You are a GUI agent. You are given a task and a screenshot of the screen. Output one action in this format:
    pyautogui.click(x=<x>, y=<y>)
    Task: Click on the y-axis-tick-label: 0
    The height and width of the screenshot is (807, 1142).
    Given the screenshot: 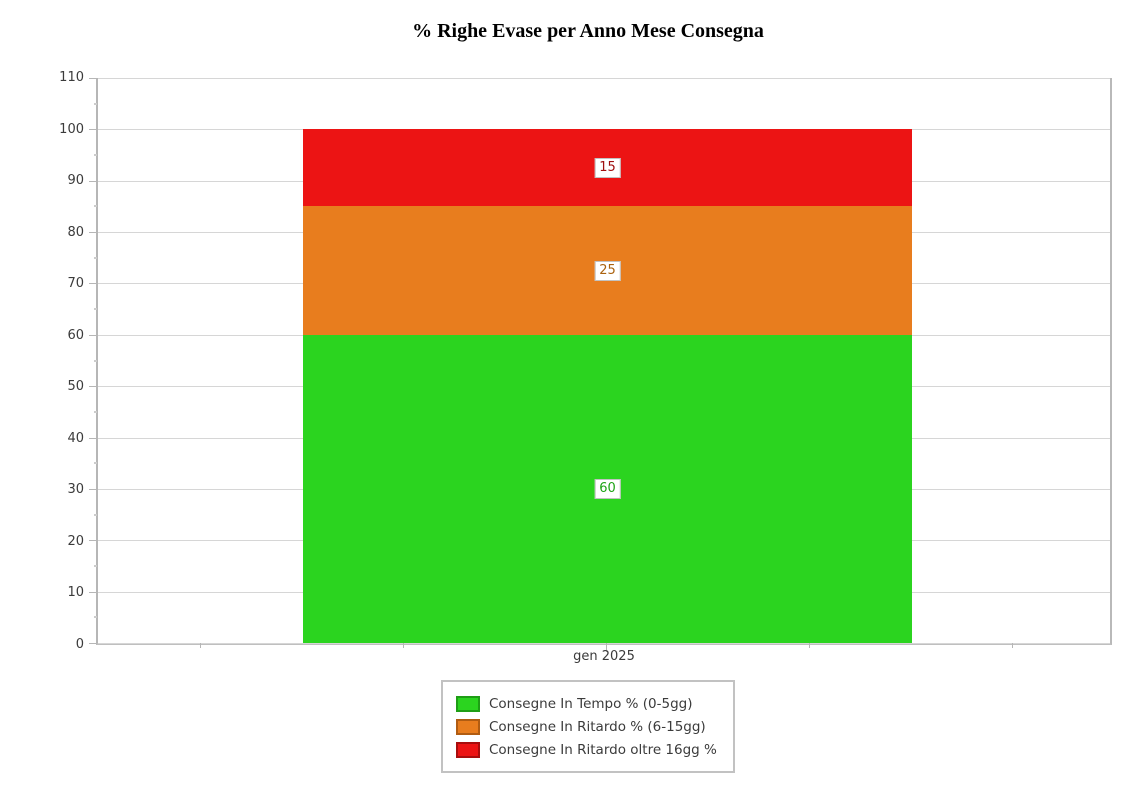 What is the action you would take?
    pyautogui.click(x=79, y=644)
    